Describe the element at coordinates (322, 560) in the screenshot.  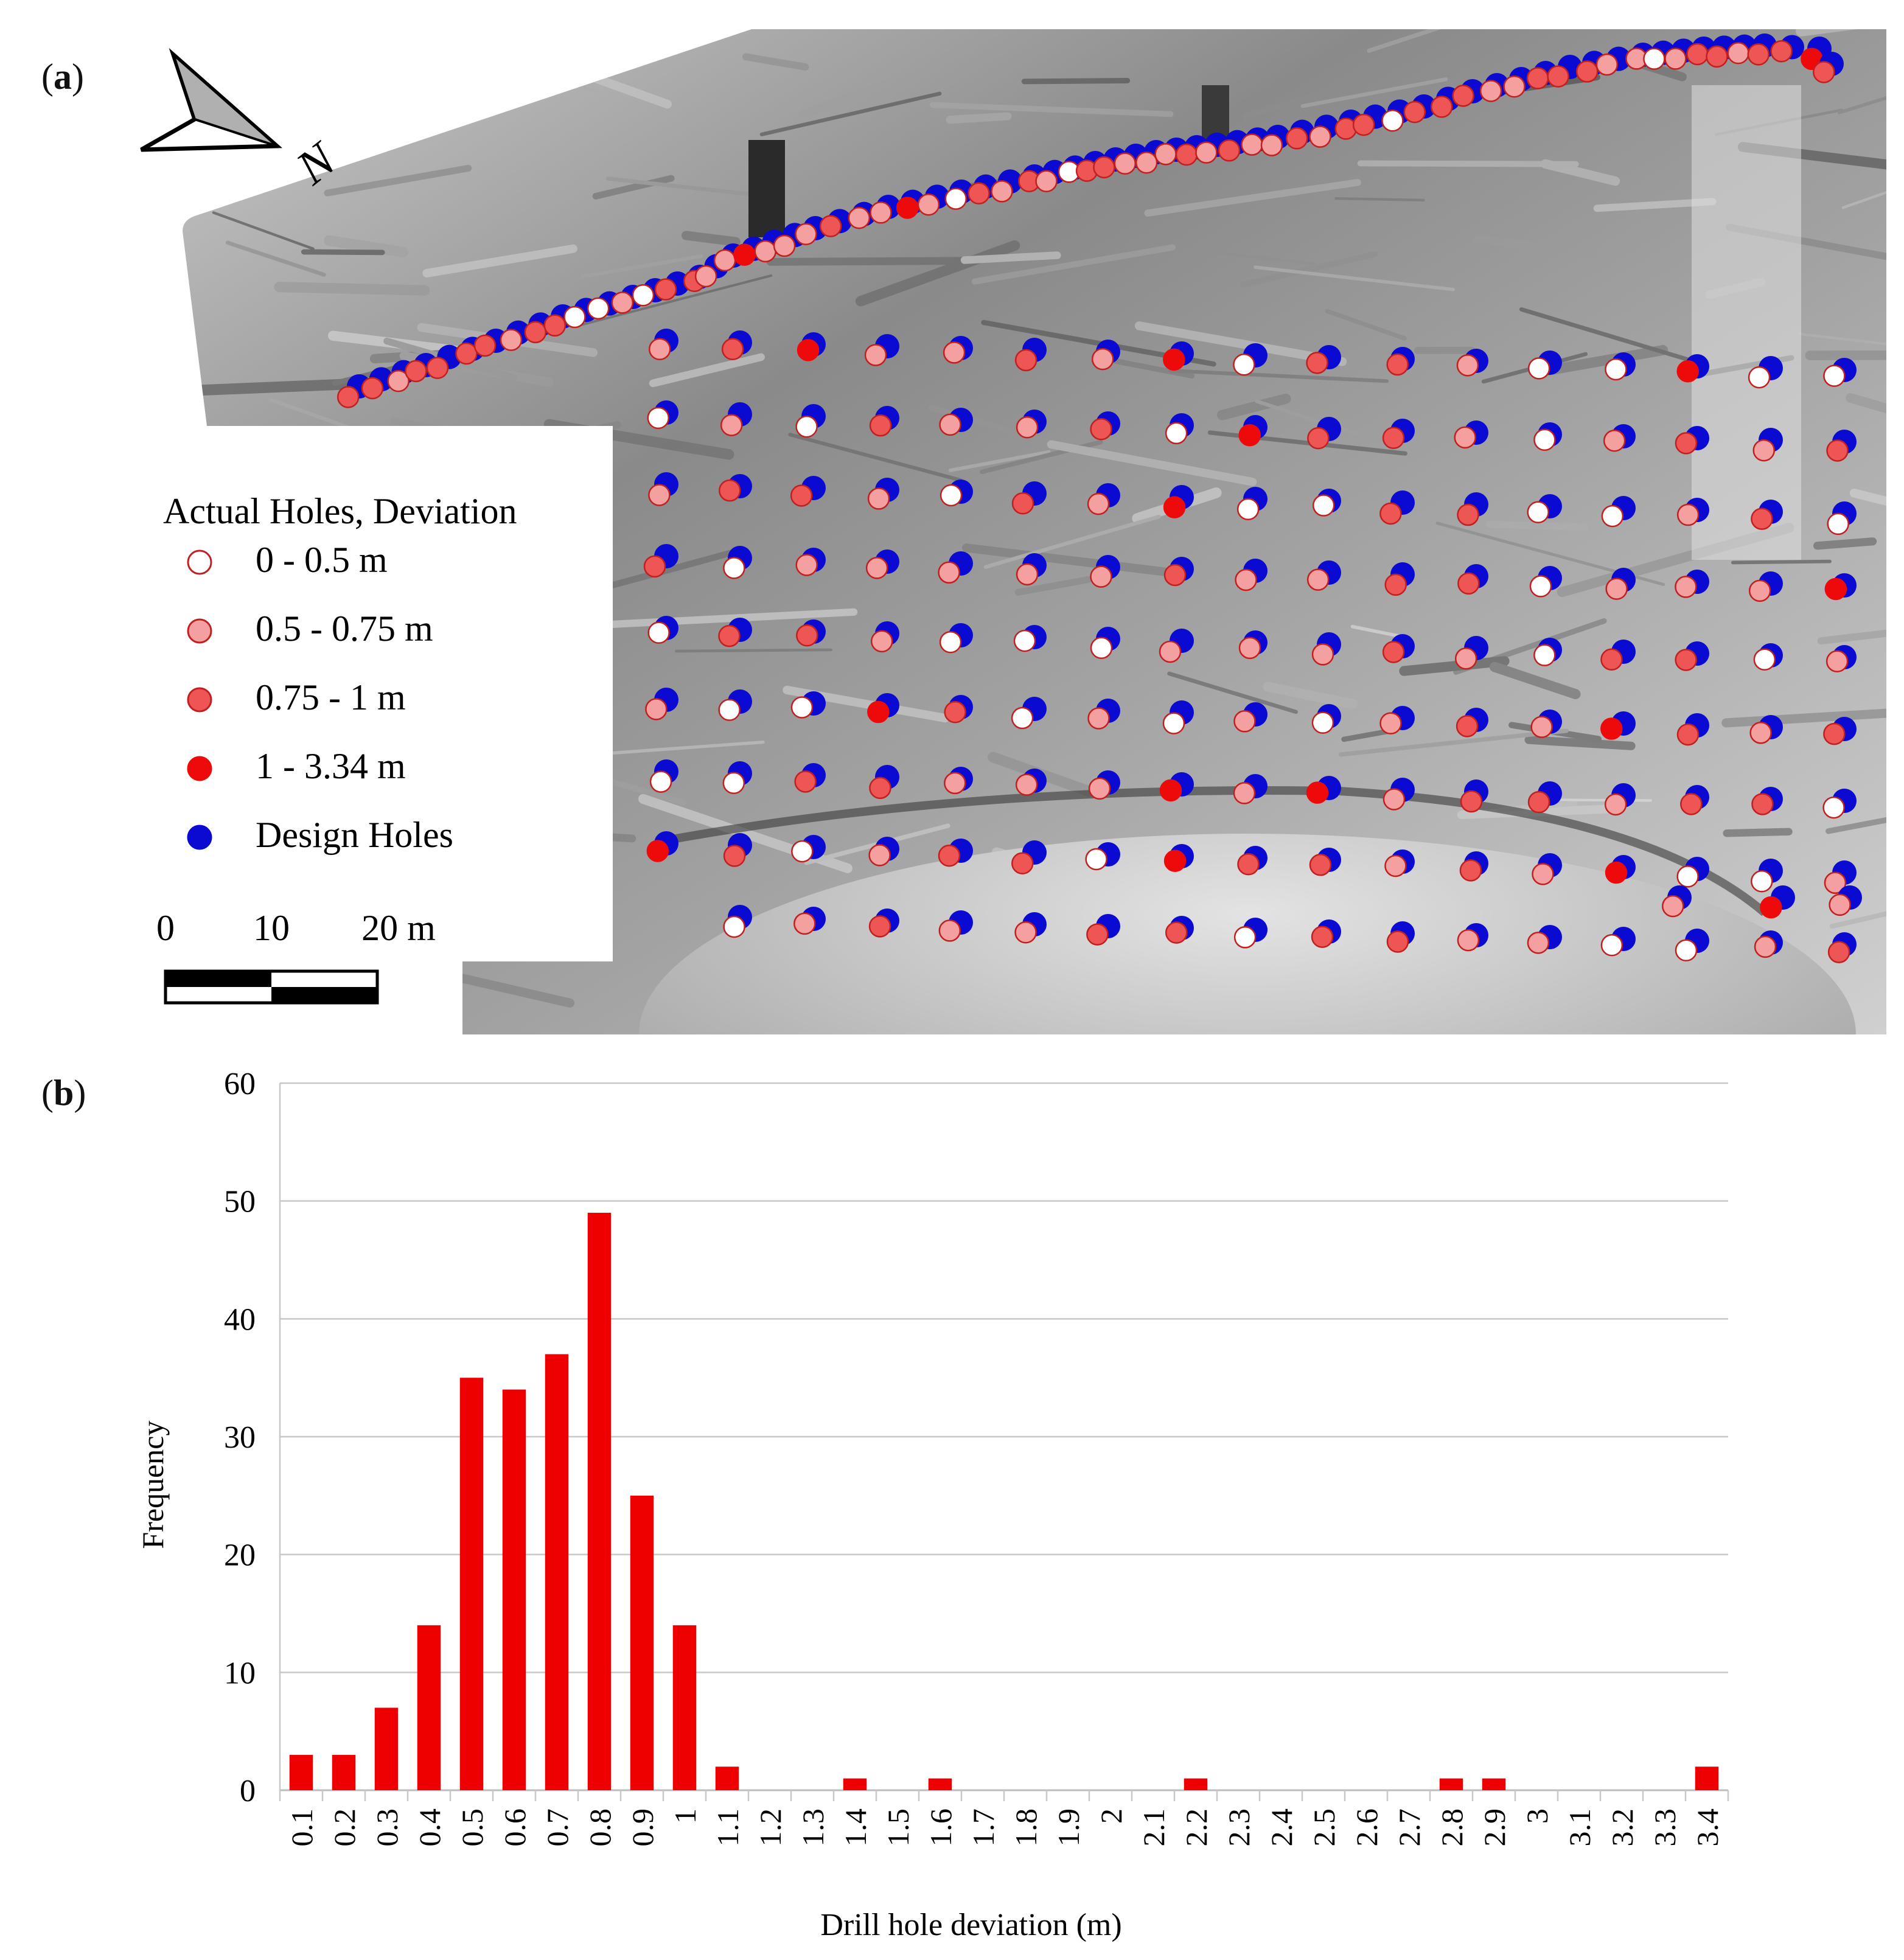
I see `legend-item-label: 0 - 0.5 m` at that location.